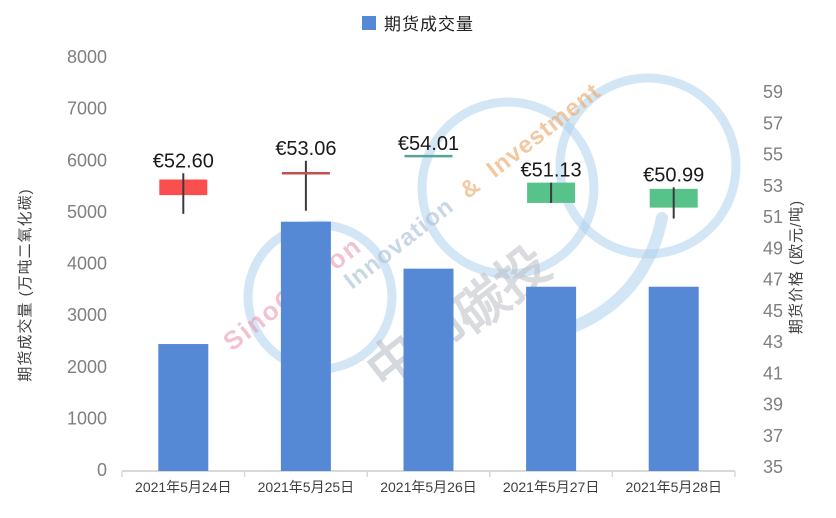  I want to click on left-axis-tick-label: 0, so click(102, 470).